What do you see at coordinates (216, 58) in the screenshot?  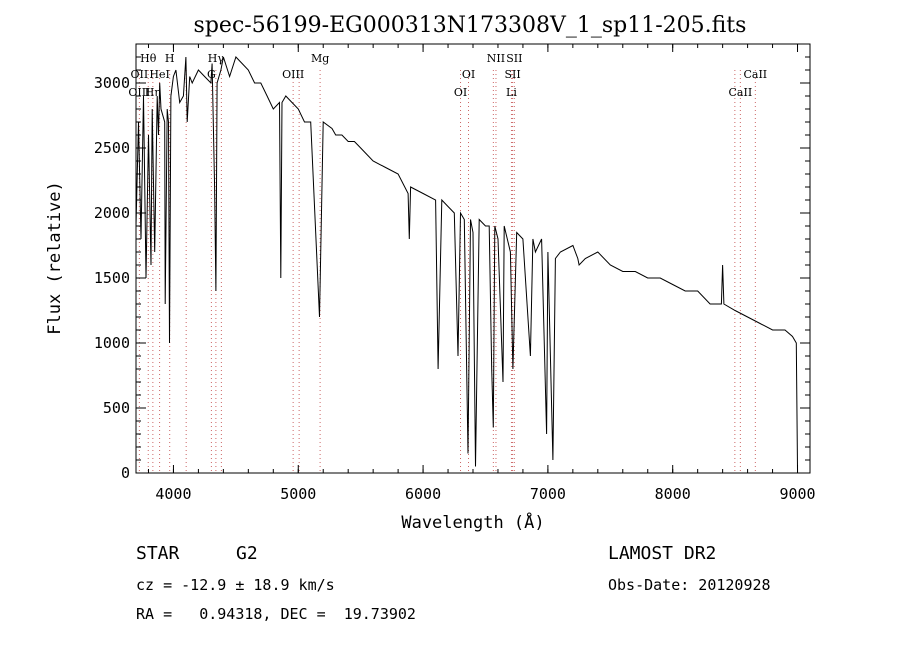 I see `line-label: Hγ` at bounding box center [216, 58].